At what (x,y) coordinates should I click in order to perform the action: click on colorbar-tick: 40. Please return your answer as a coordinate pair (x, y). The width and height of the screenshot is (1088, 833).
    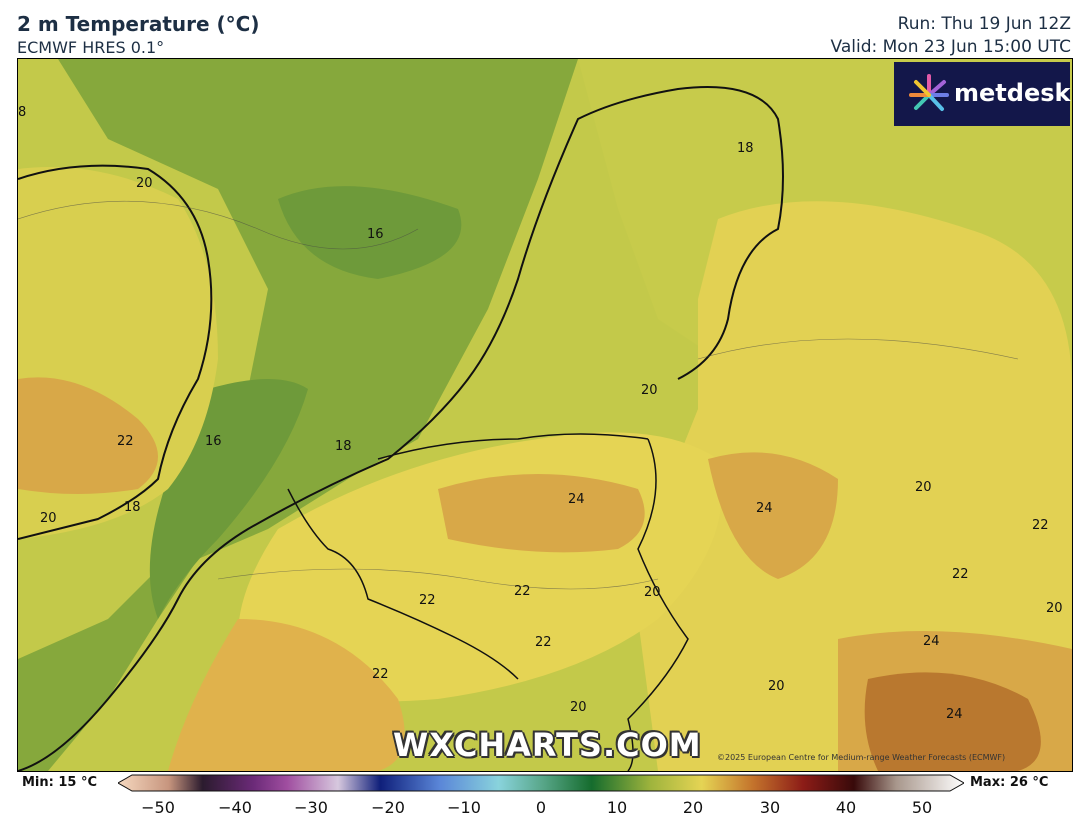
    Looking at the image, I should click on (846, 807).